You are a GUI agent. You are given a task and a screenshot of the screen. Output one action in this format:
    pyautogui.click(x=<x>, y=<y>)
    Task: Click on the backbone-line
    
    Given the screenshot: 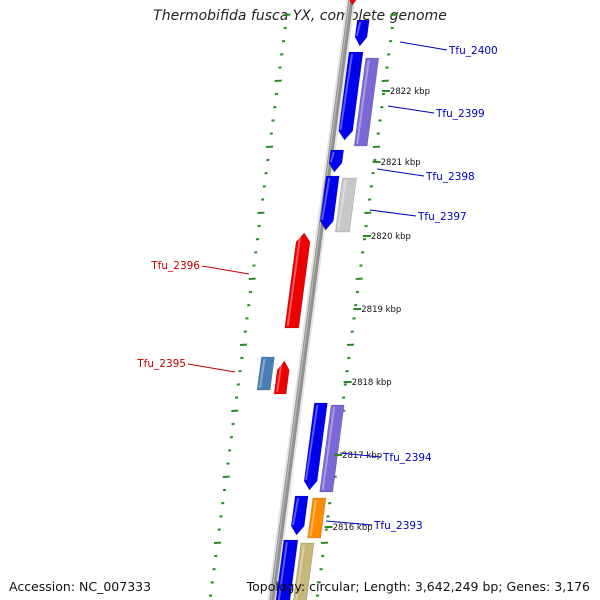 What is the action you would take?
    pyautogui.click(x=311, y=300)
    